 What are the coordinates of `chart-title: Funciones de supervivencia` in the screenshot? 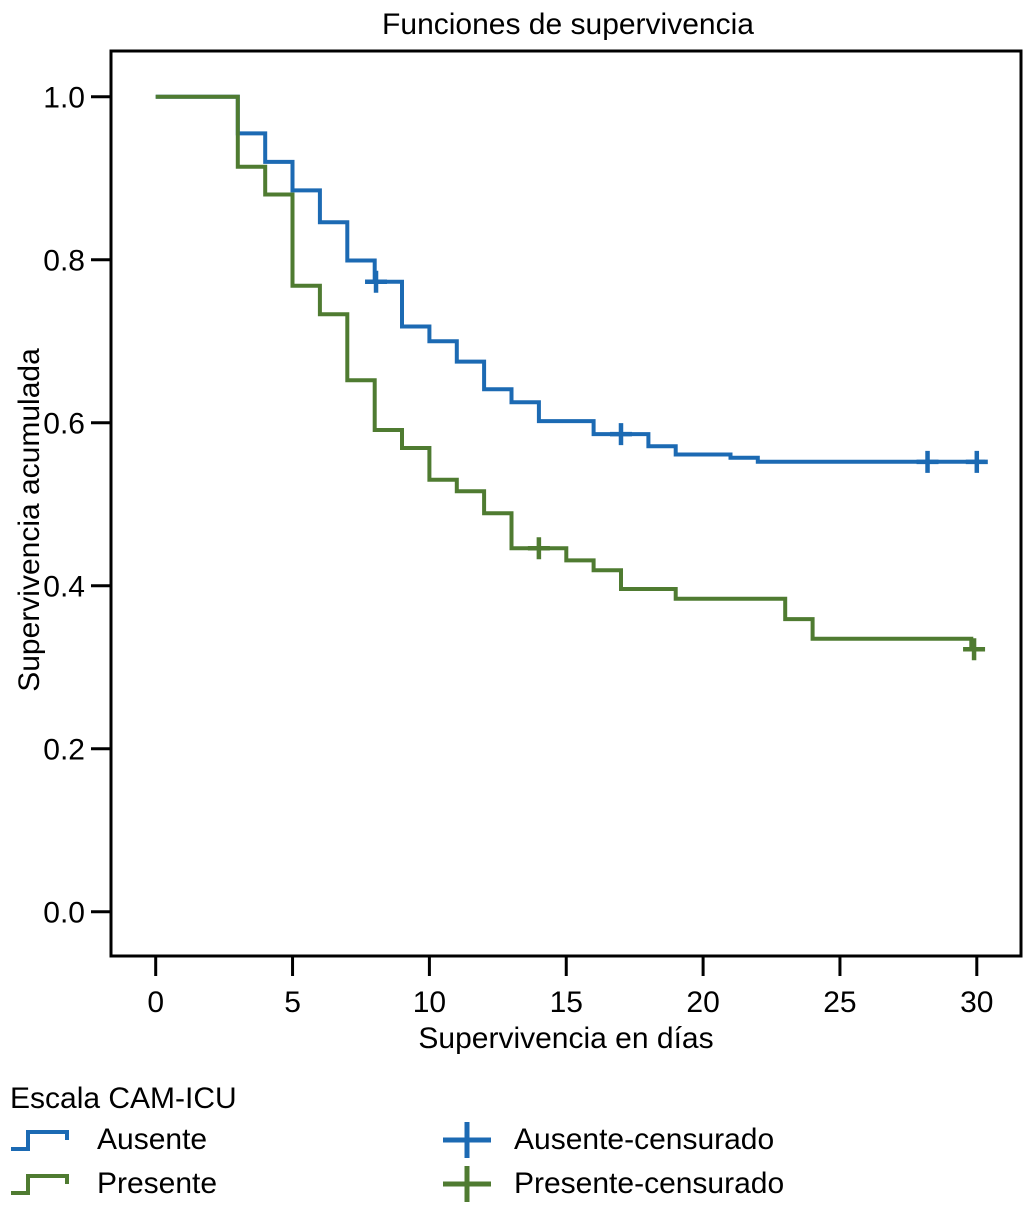 It's located at (568, 24).